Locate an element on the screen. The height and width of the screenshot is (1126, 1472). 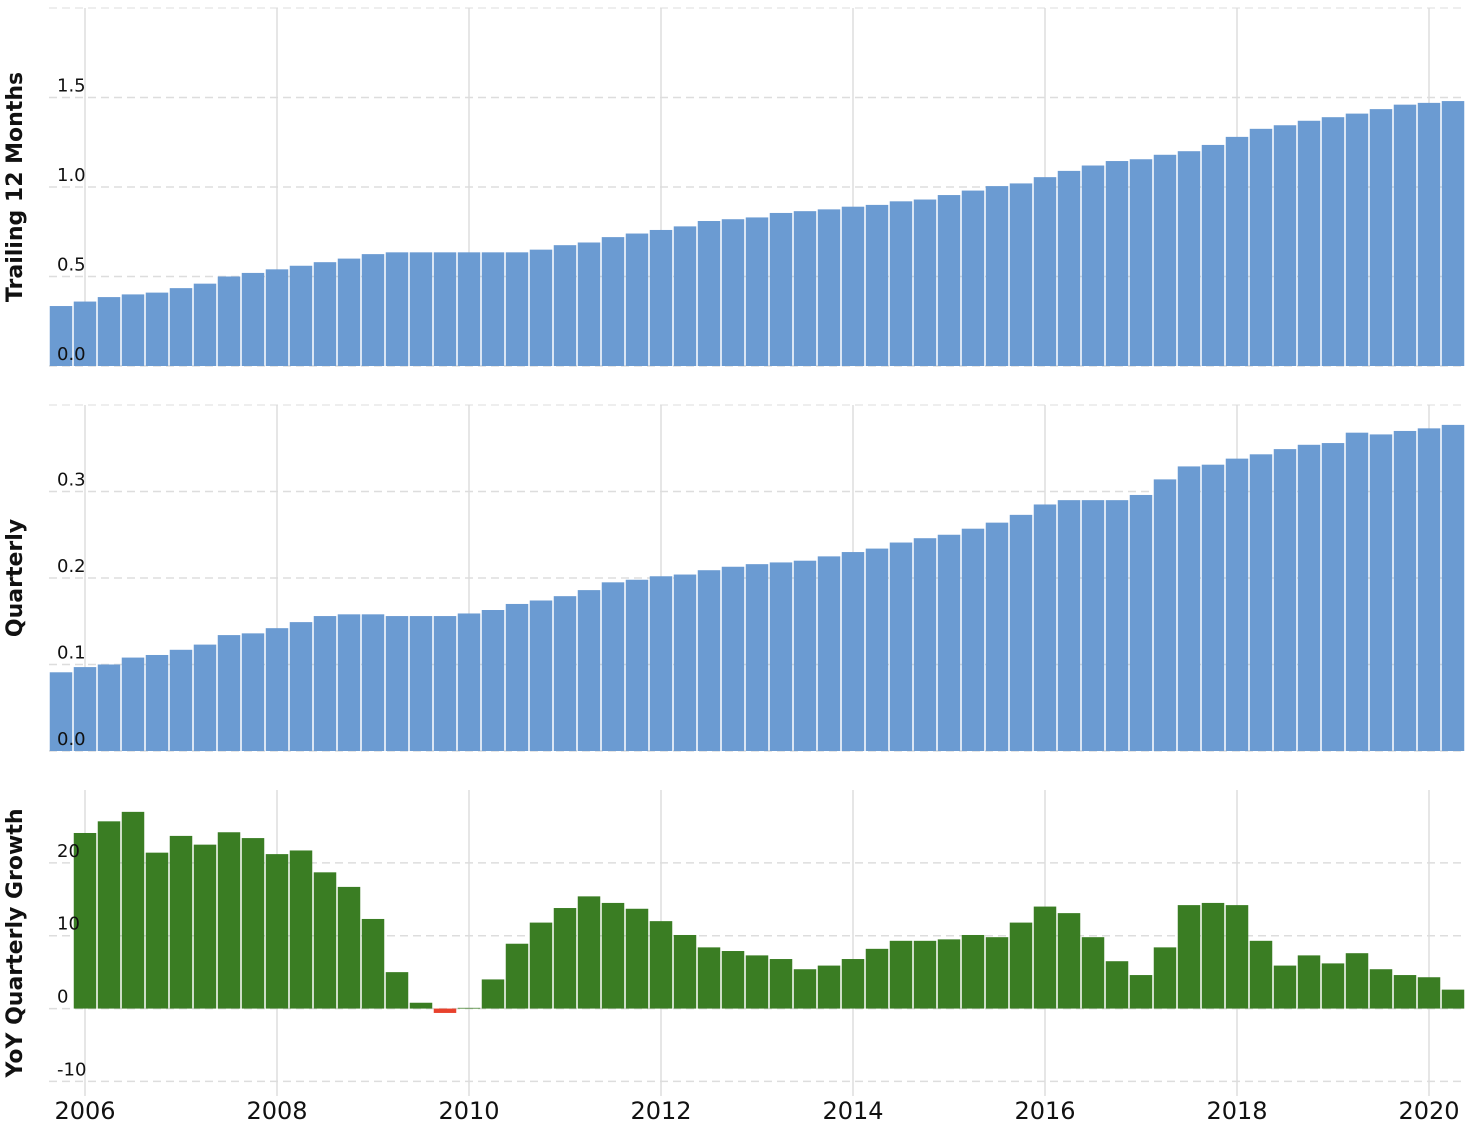
x-tick-label: 2016 is located at coordinates (1044, 1111).